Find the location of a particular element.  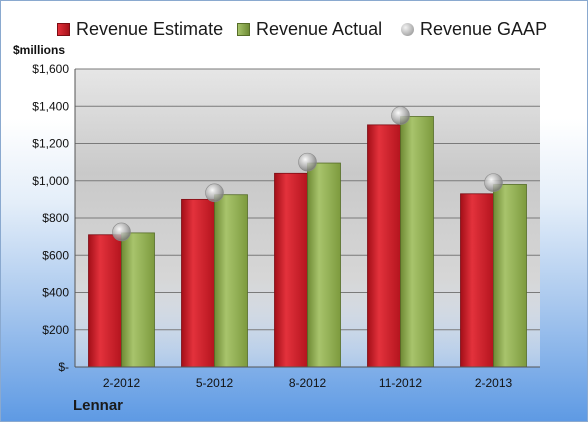

y-tick-label: $800 is located at coordinates (55, 218).